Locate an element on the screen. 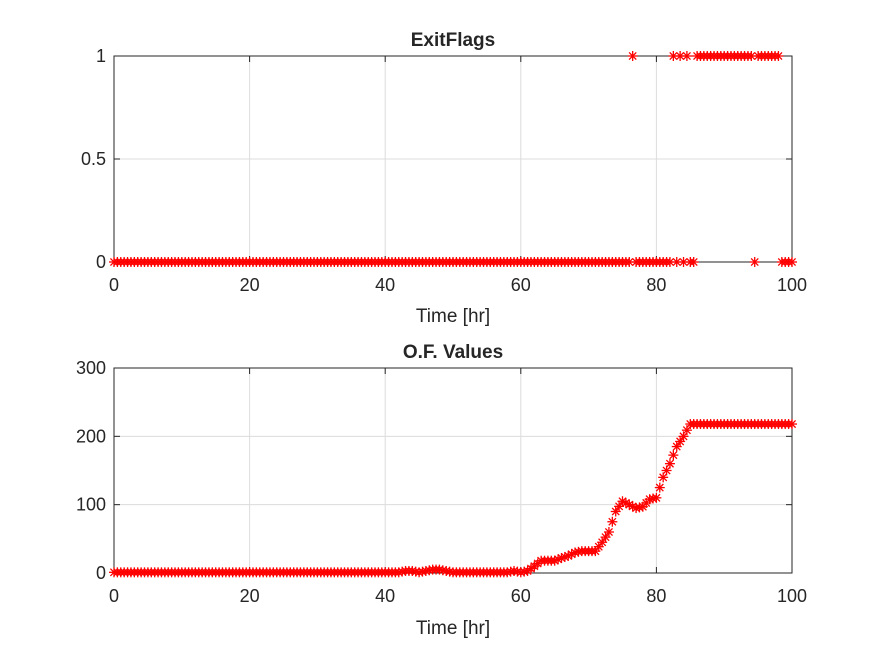 The height and width of the screenshot is (656, 875). y-tick-label: 1 is located at coordinates (101, 56).